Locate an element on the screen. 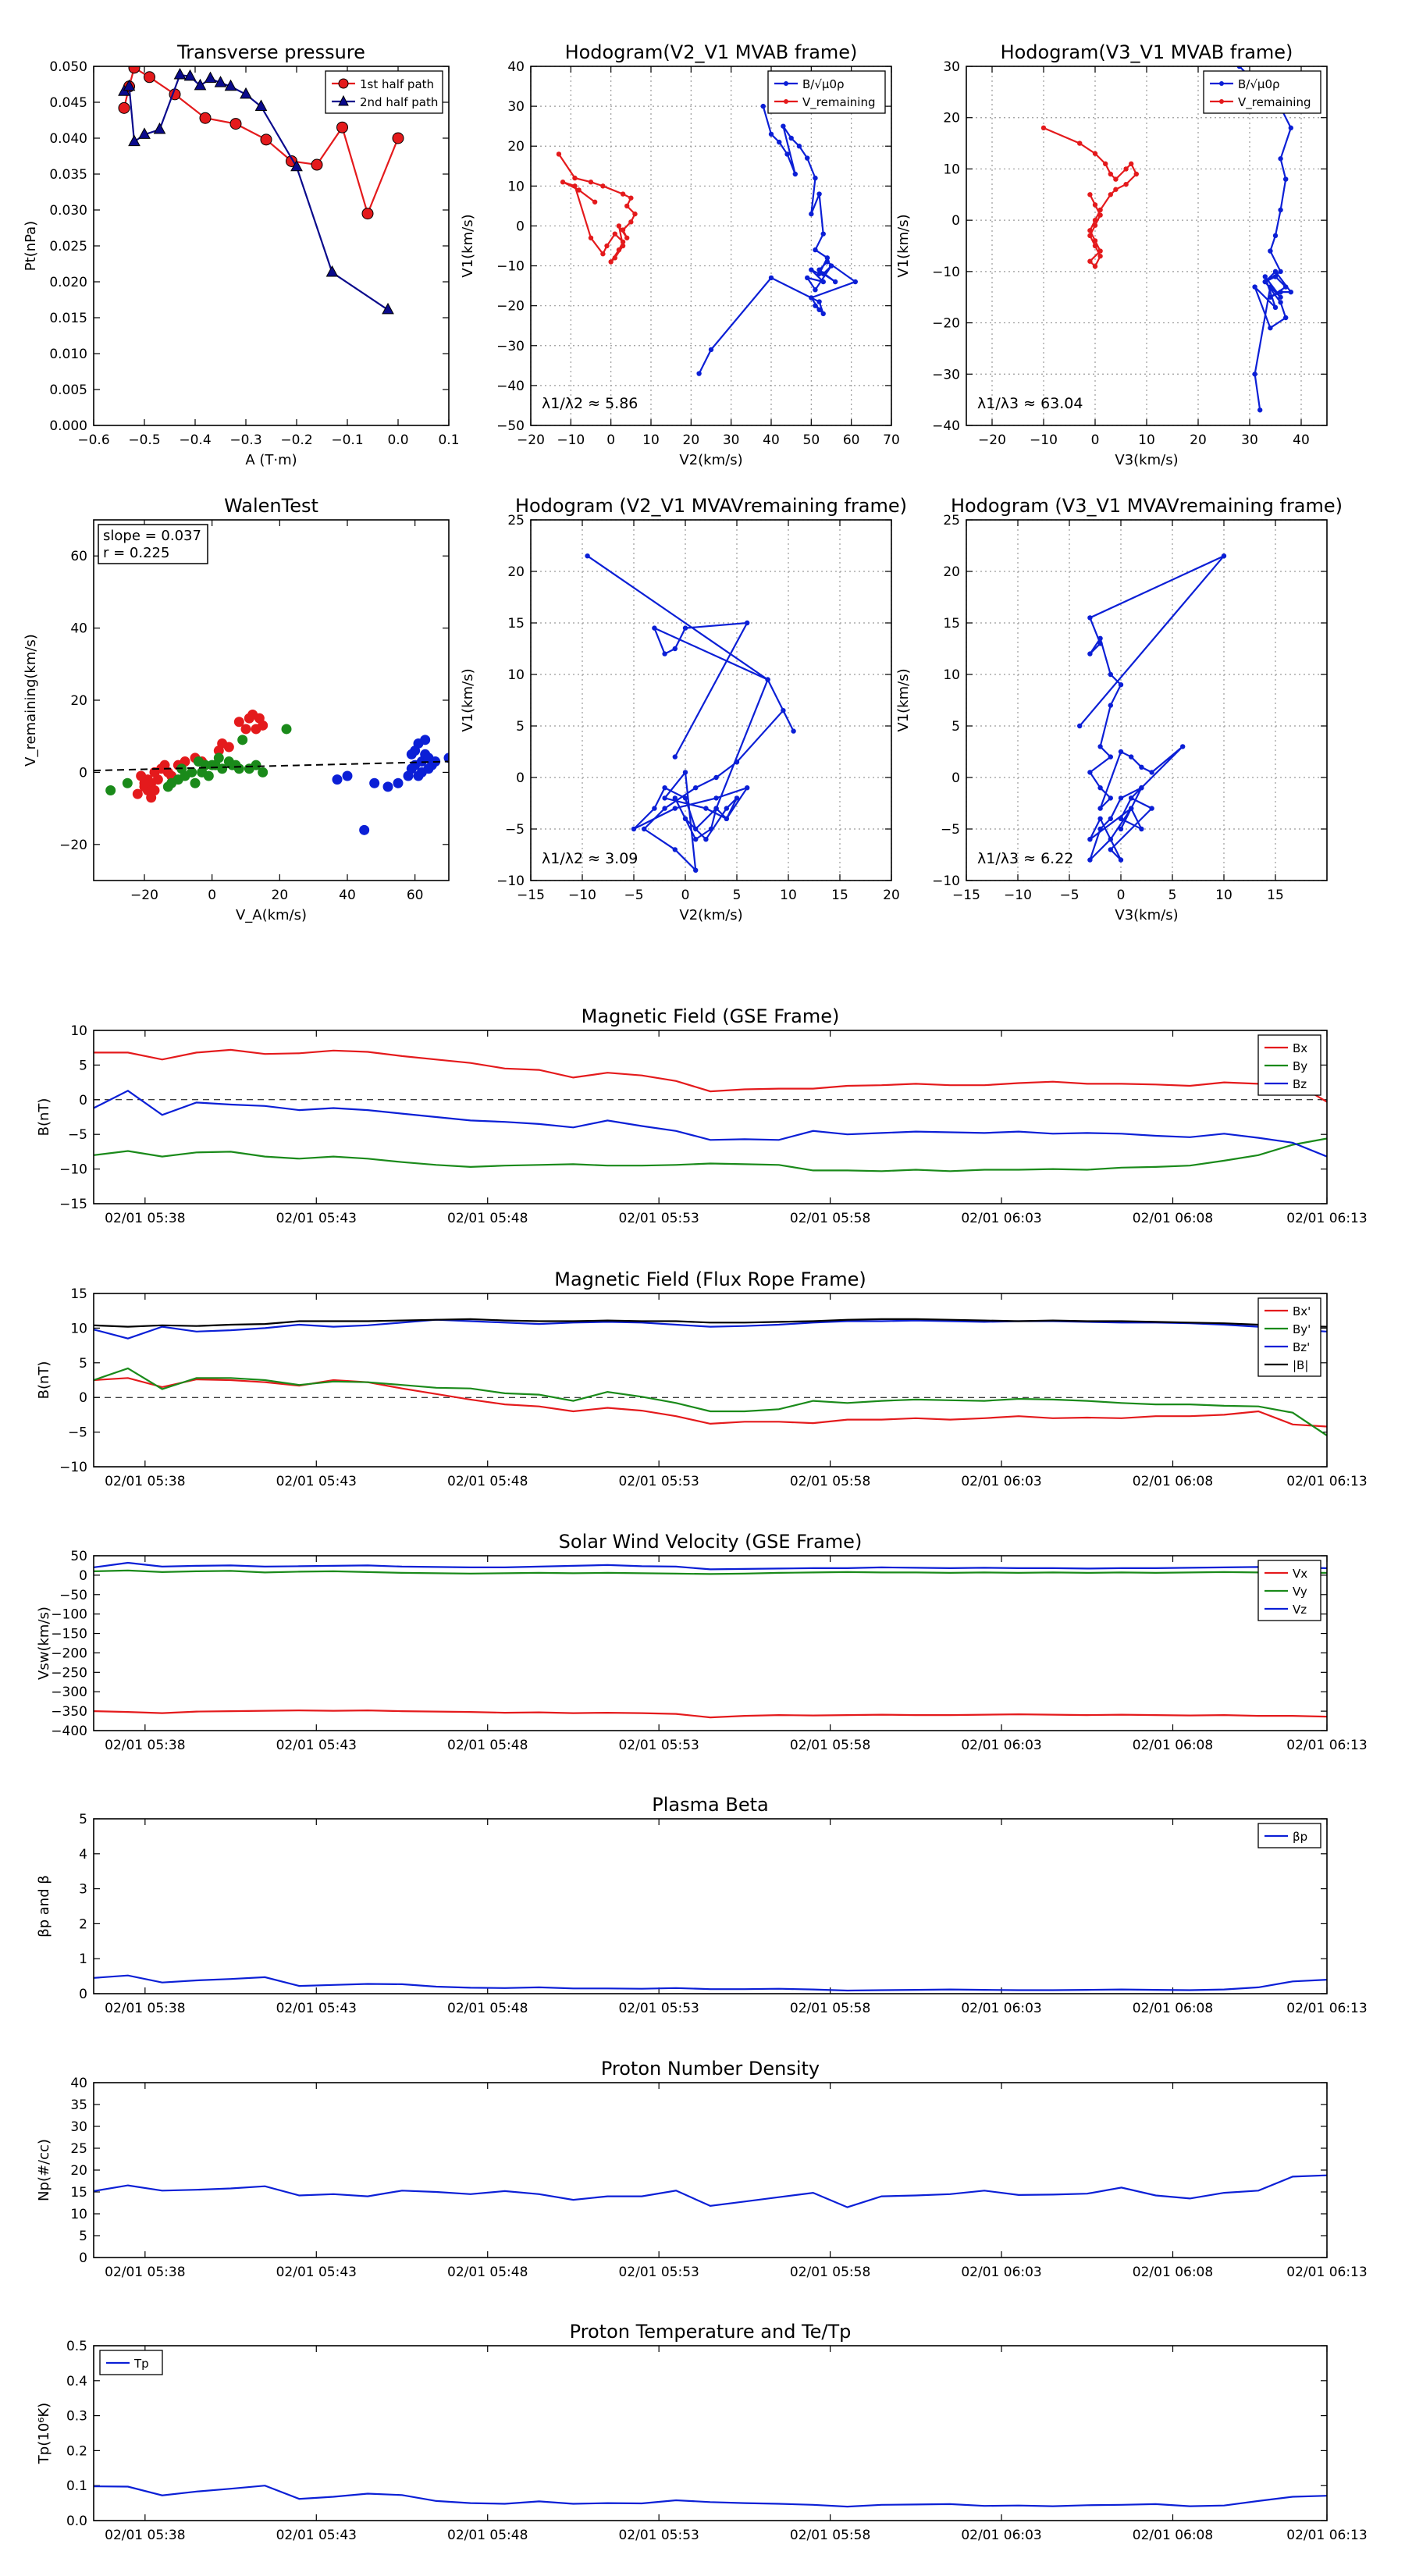 This screenshot has height=2576, width=1405. y-tick-label: 0.1 is located at coordinates (76, 2486).